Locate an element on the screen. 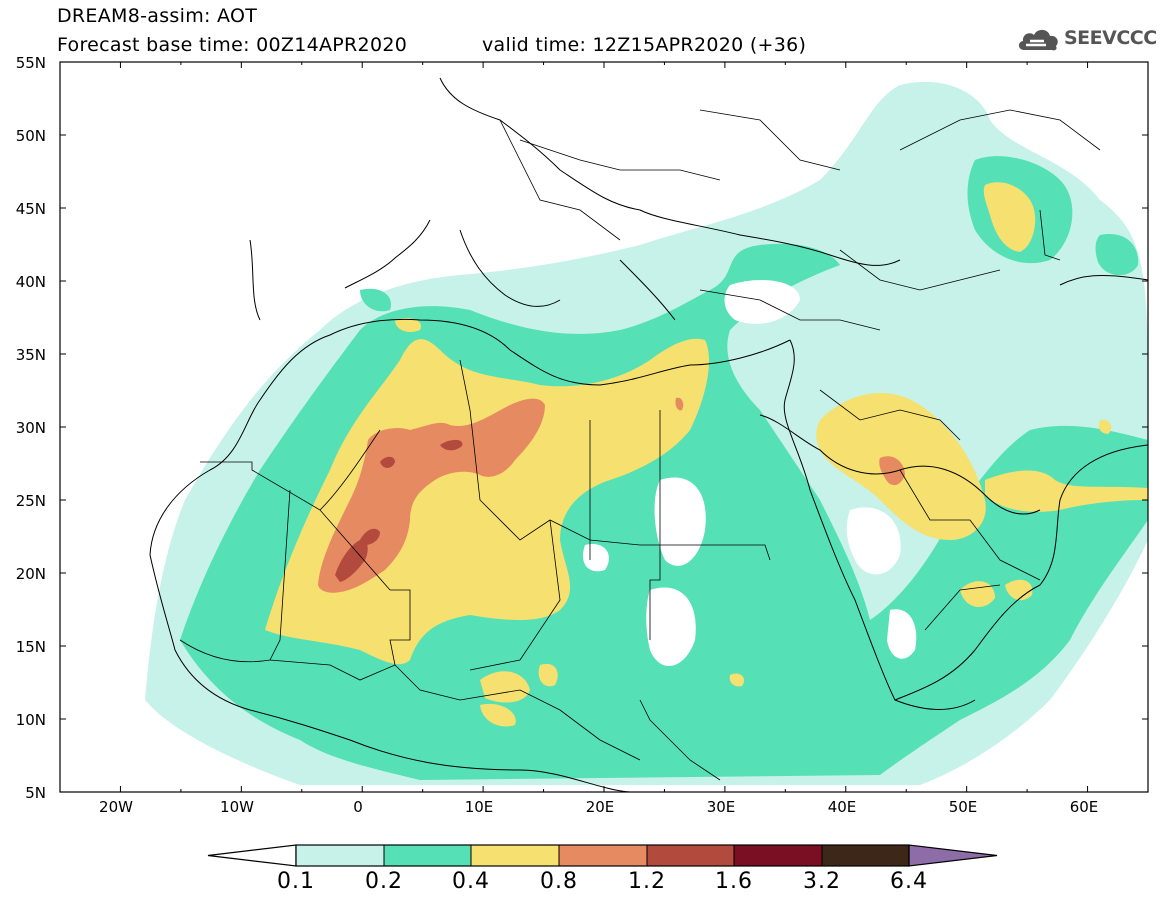 The width and height of the screenshot is (1165, 905). lat-tick-label: 30N is located at coordinates (30, 428).